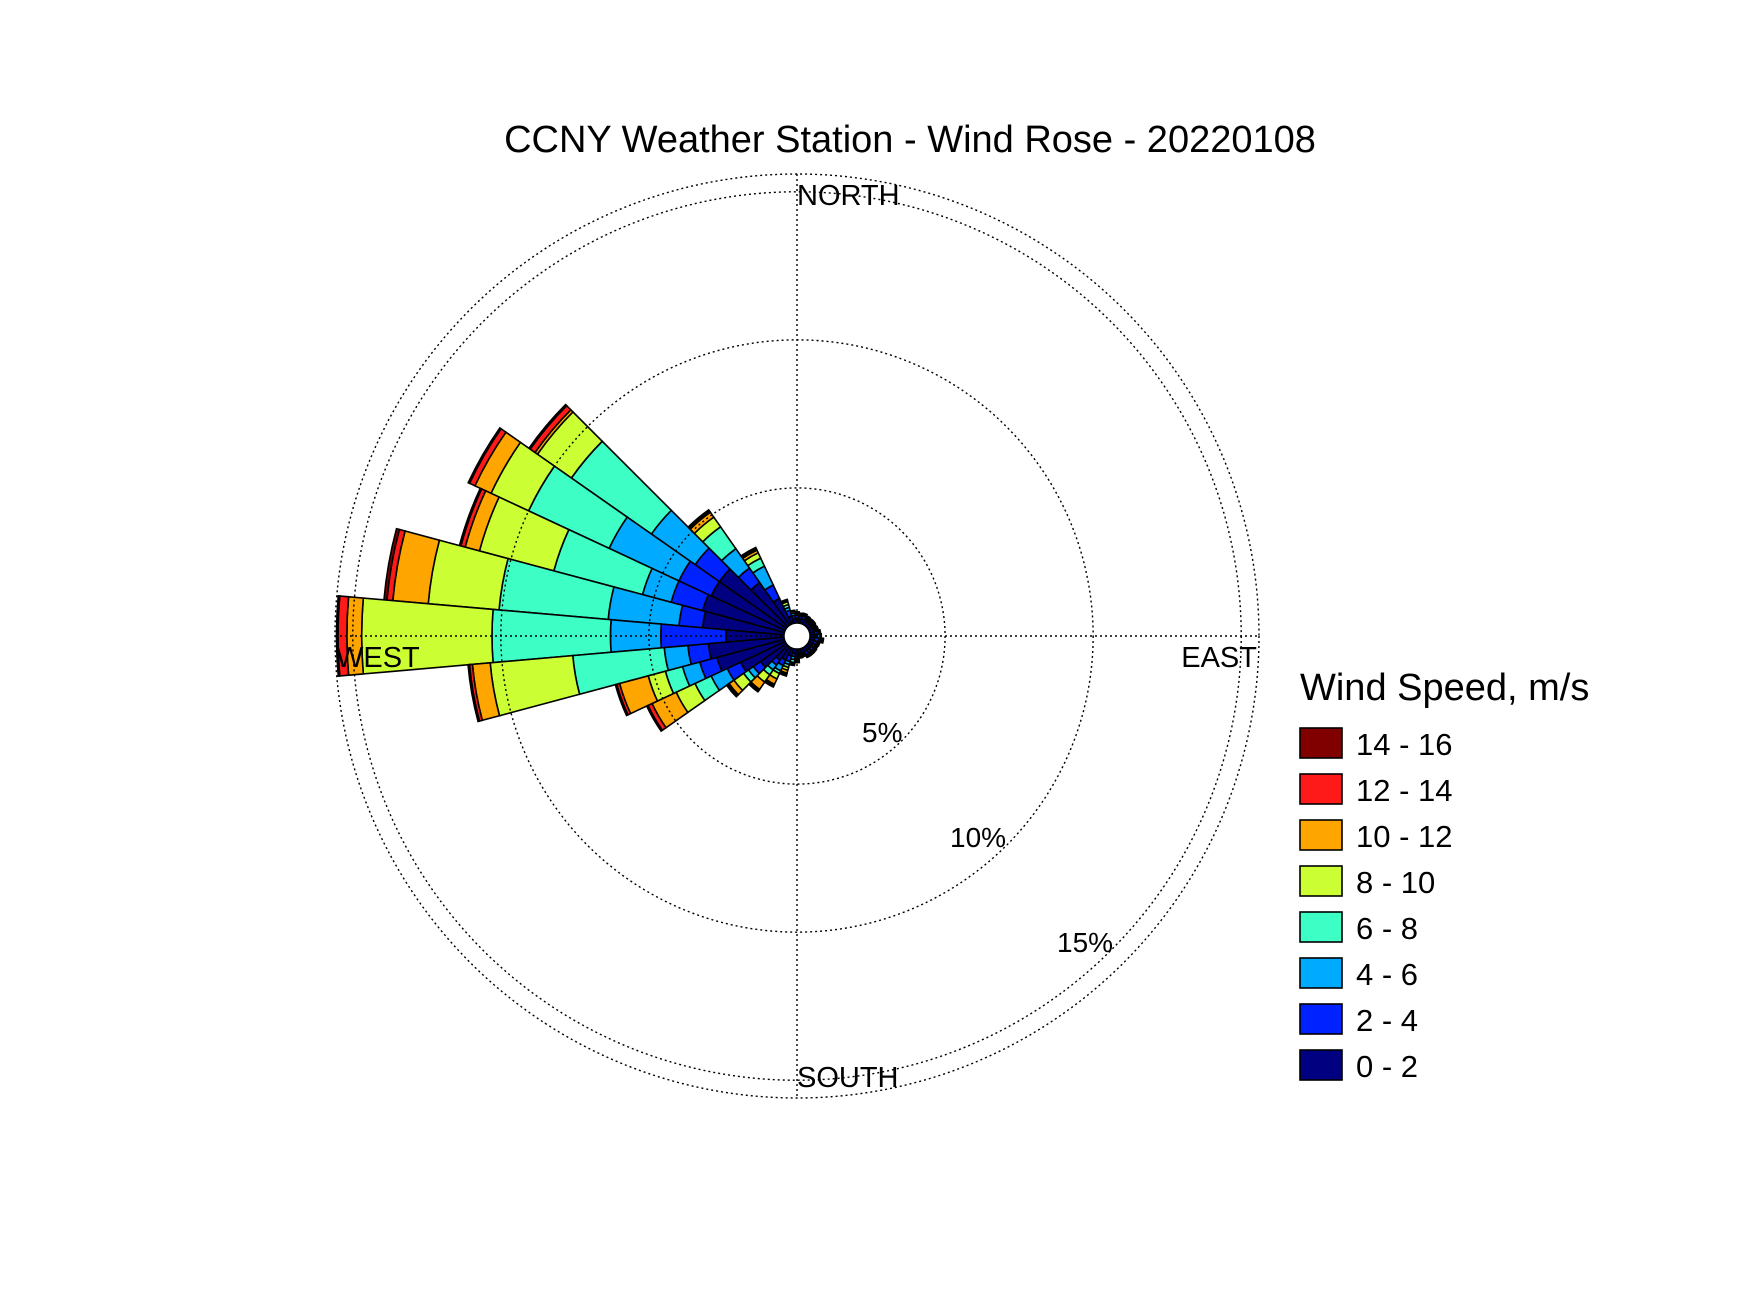 Image resolution: width=1750 pixels, height=1313 pixels. What do you see at coordinates (1395, 882) in the screenshot?
I see `legend-label-3: 8 - 10` at bounding box center [1395, 882].